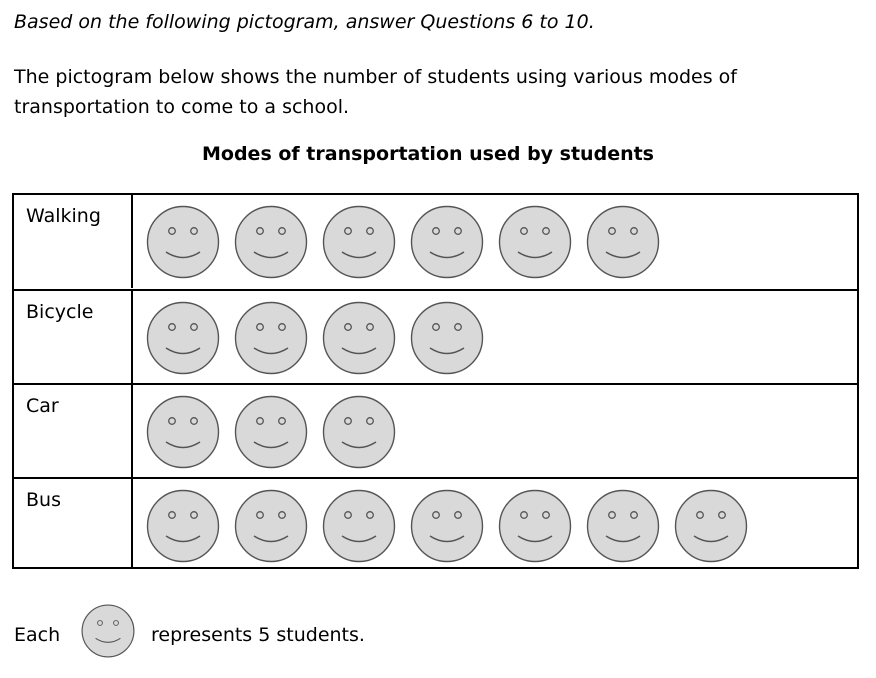 The width and height of the screenshot is (876, 678). I want to click on pictogram-key: Each represents 5 students., so click(264, 634).